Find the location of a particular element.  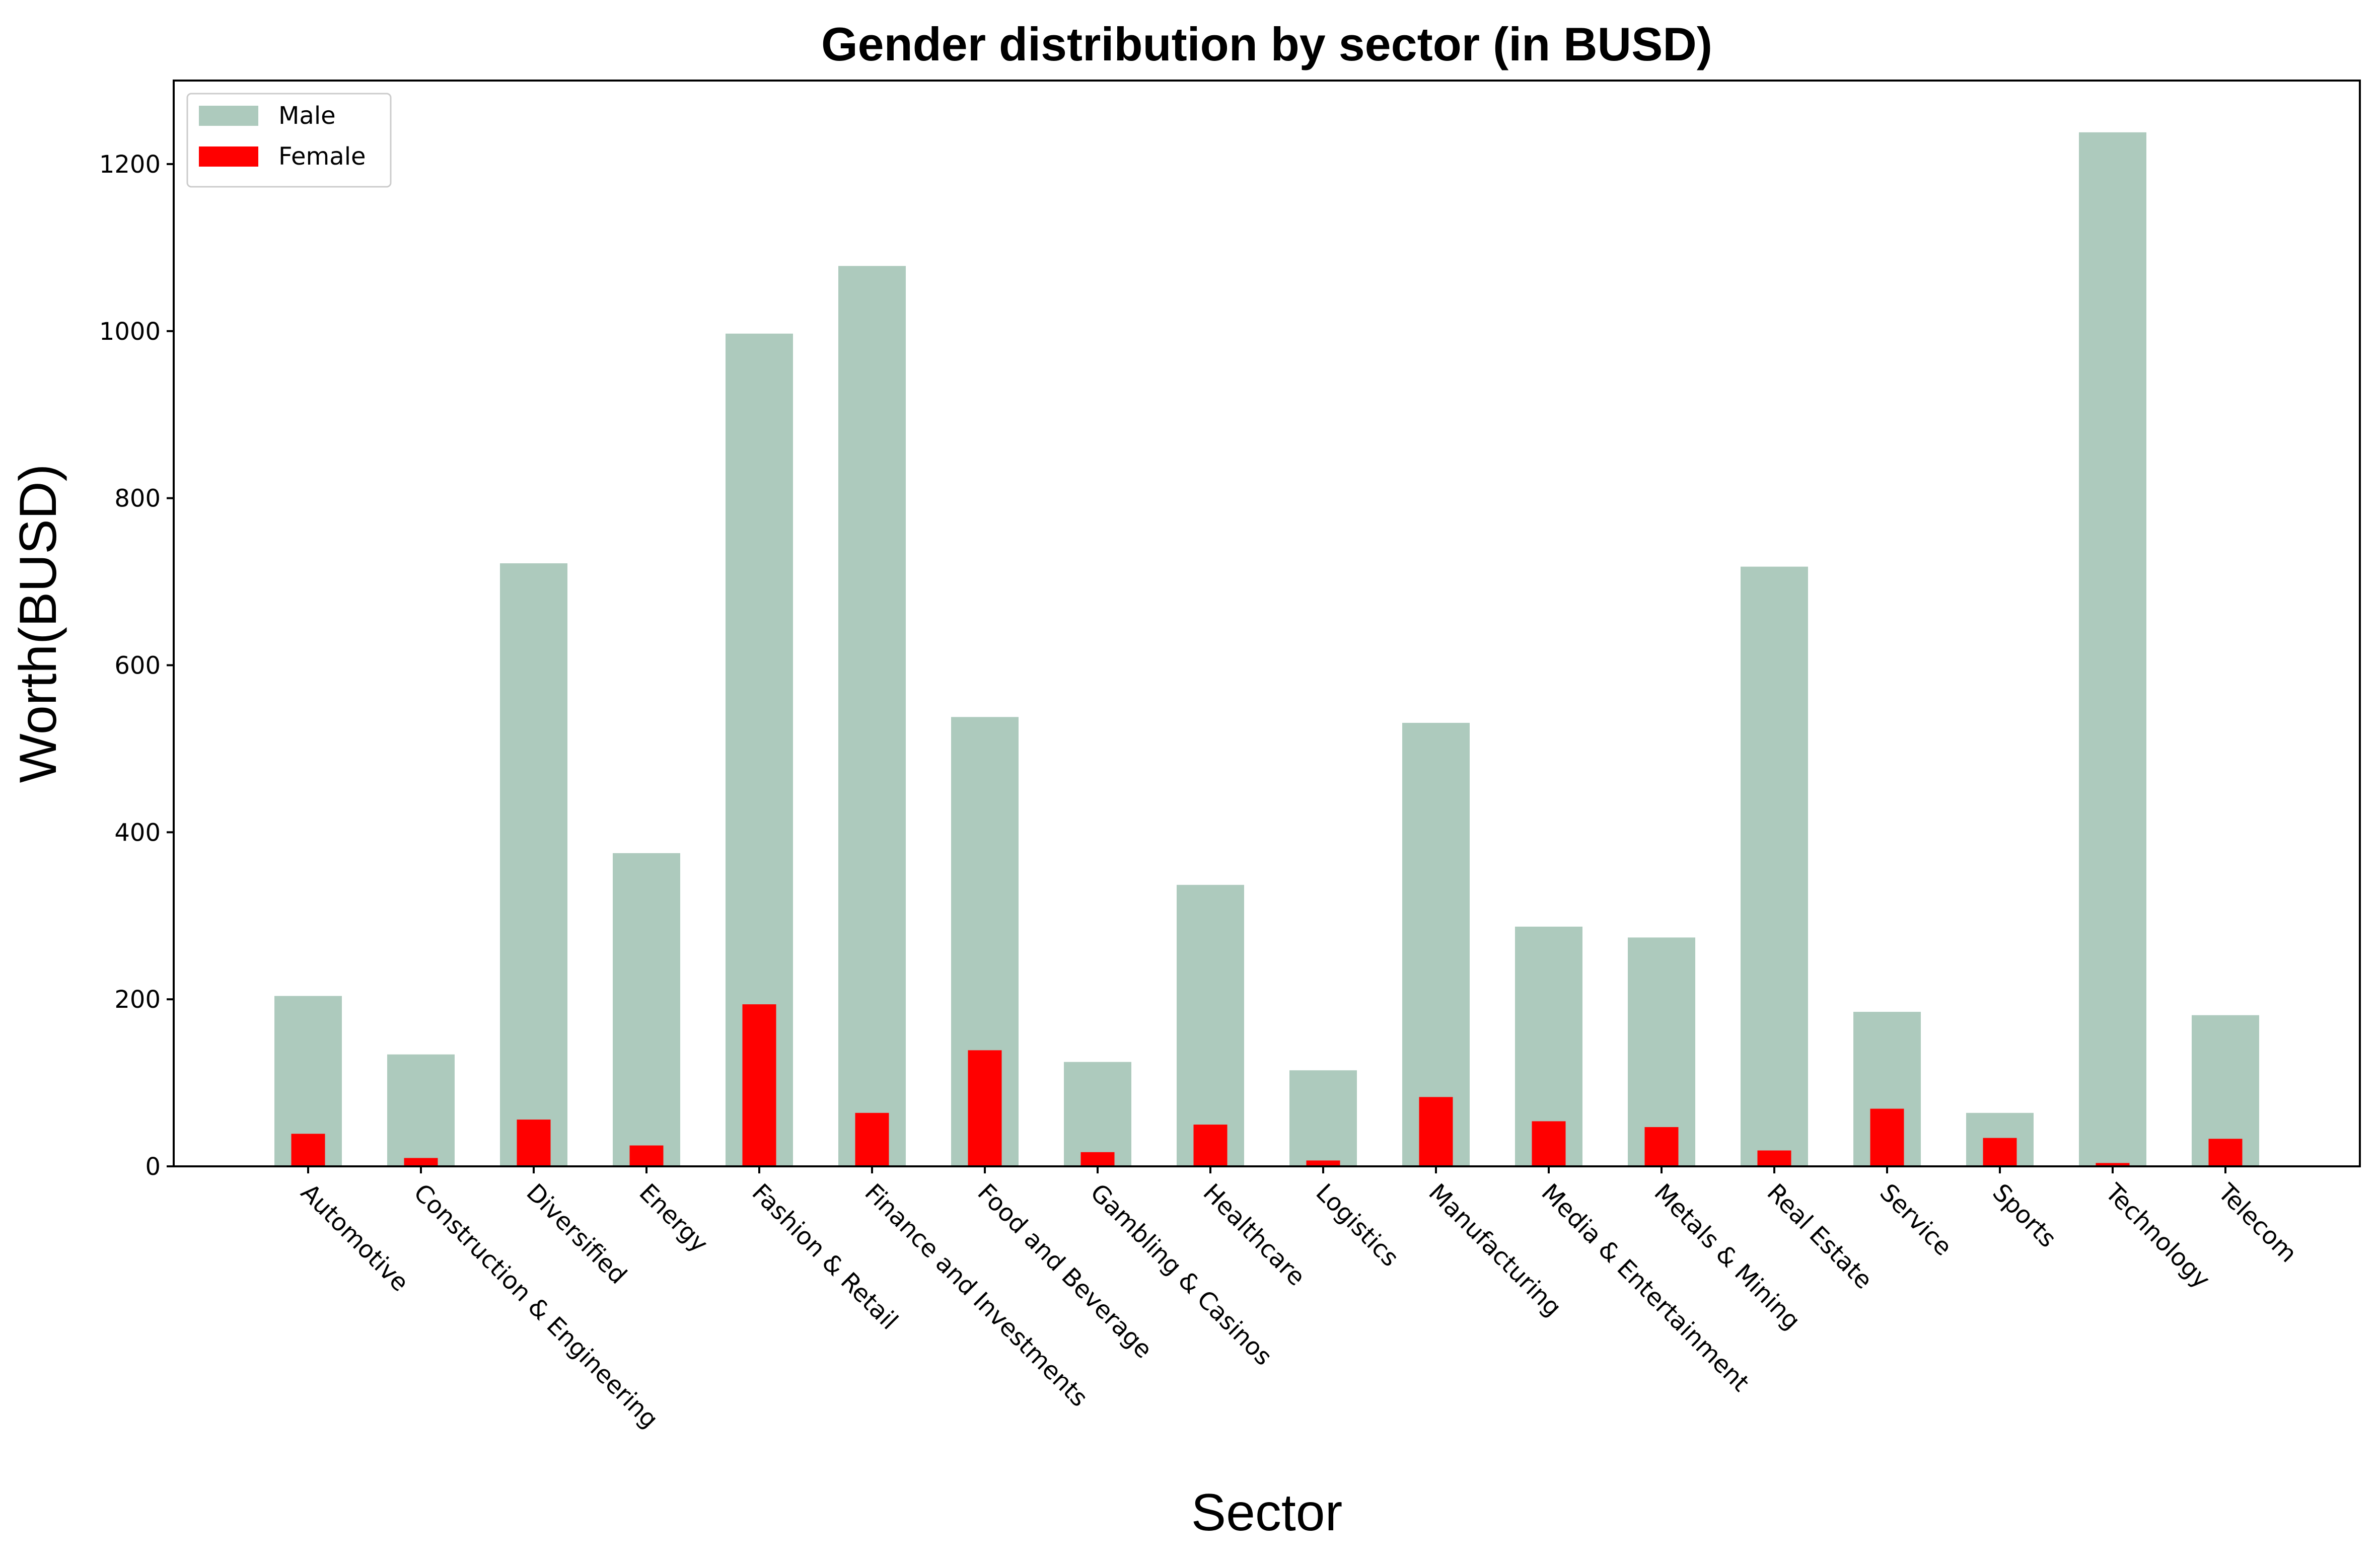

female-bar-logistics is located at coordinates (1323, 1163).